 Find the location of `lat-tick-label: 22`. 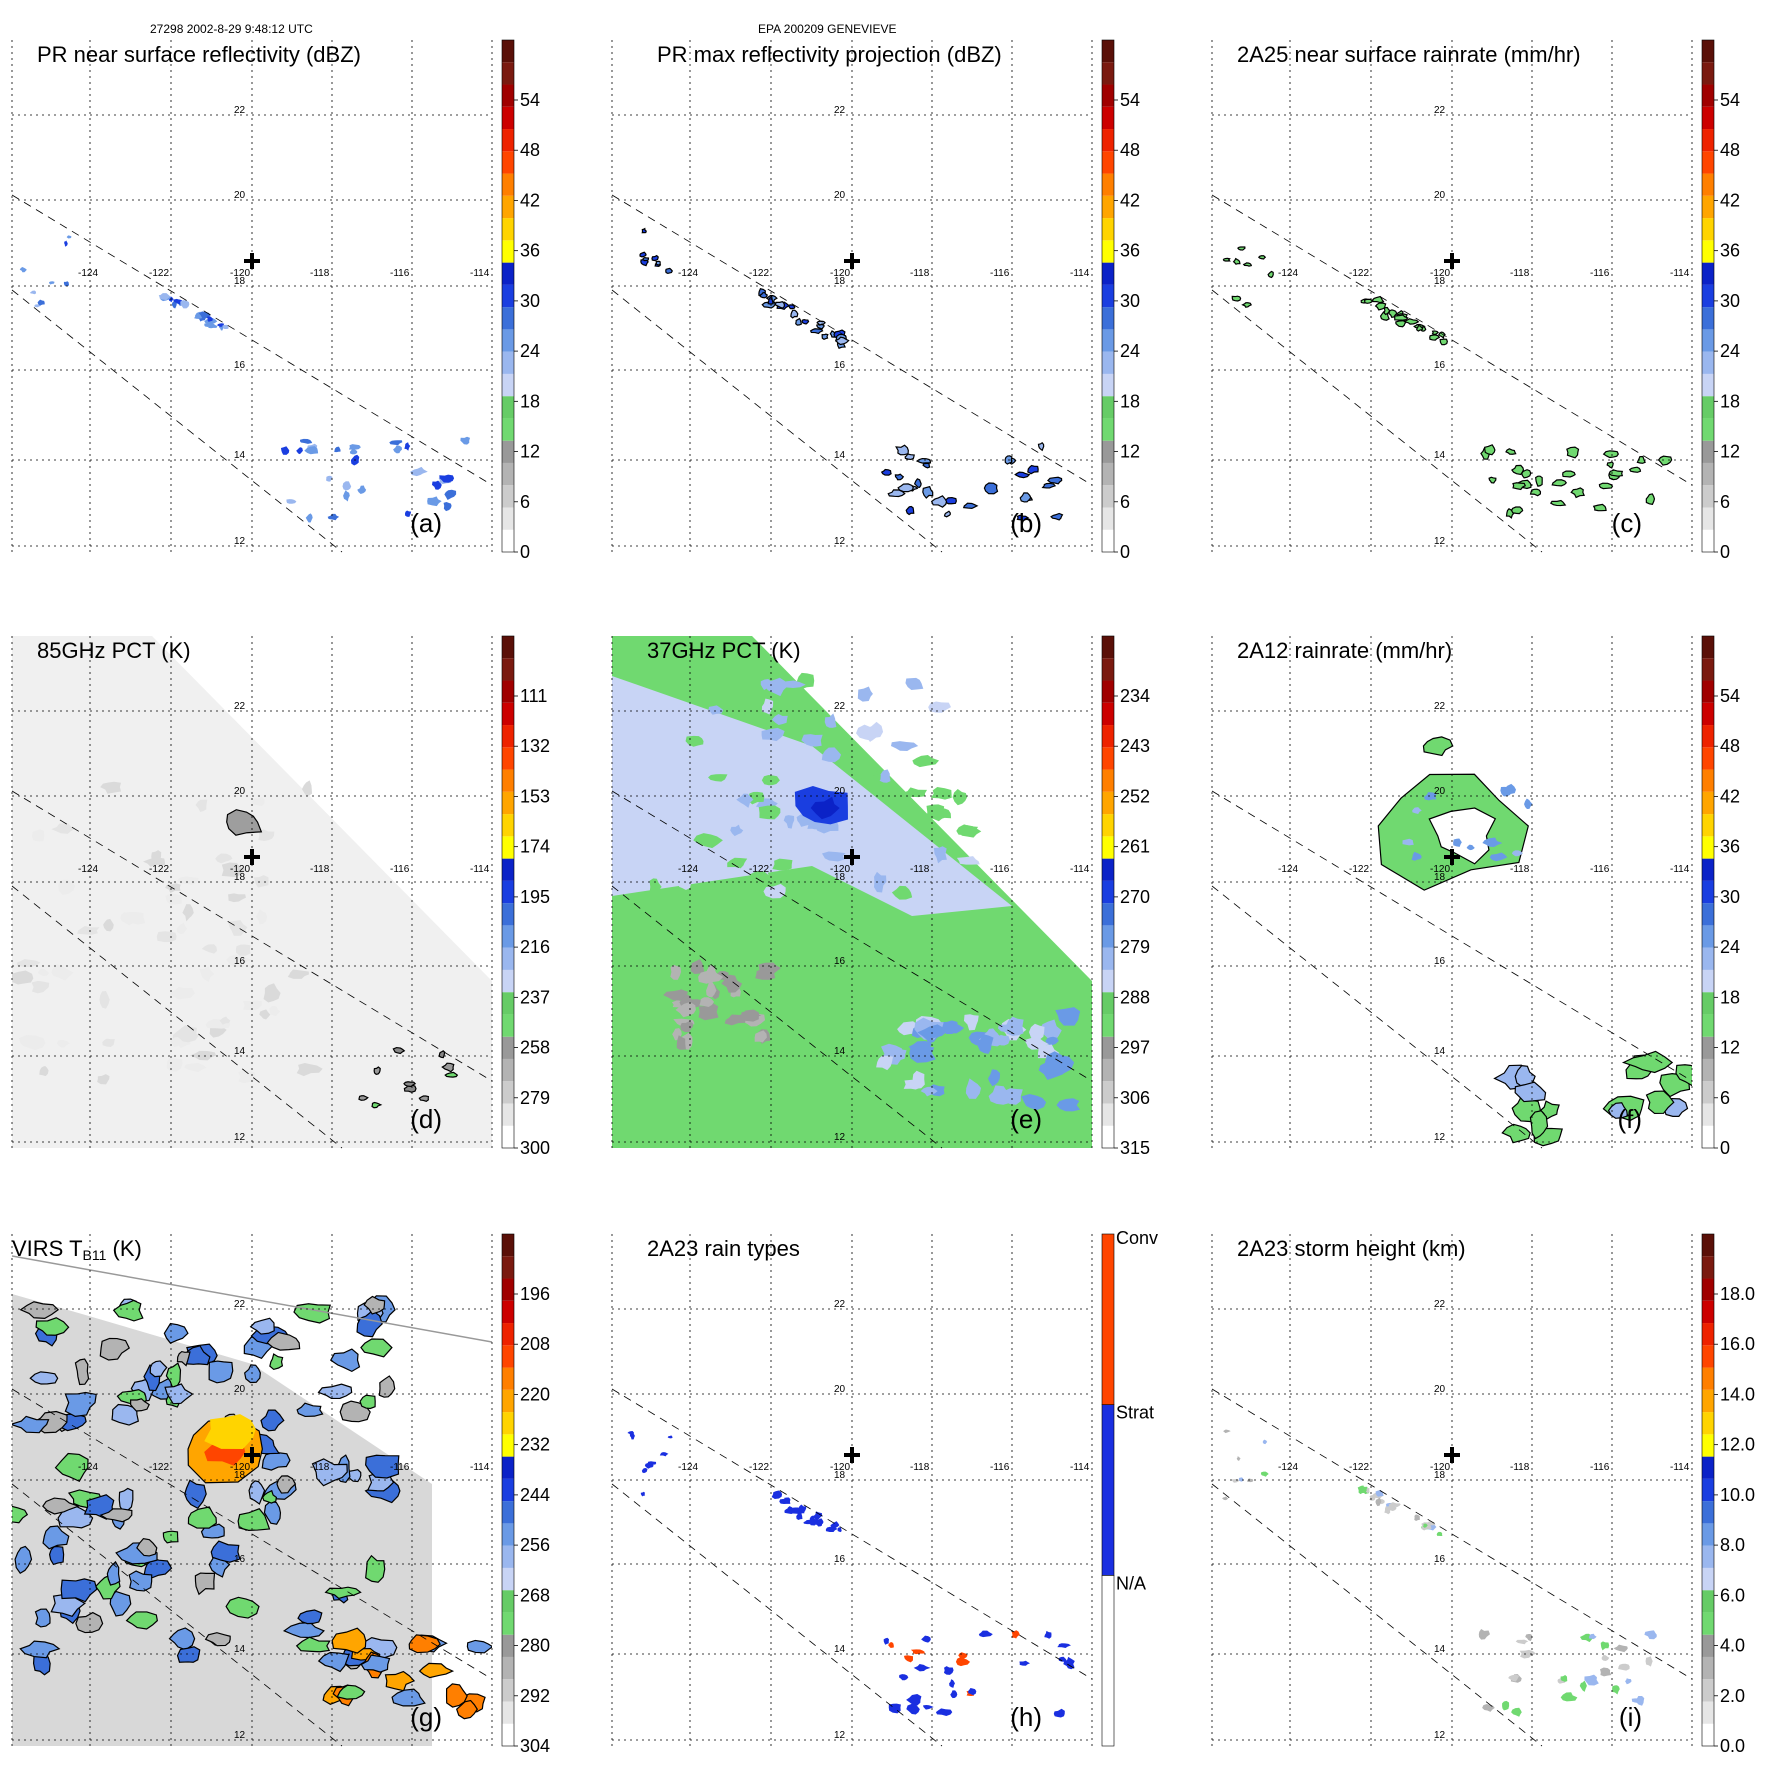

lat-tick-label: 22 is located at coordinates (240, 706).